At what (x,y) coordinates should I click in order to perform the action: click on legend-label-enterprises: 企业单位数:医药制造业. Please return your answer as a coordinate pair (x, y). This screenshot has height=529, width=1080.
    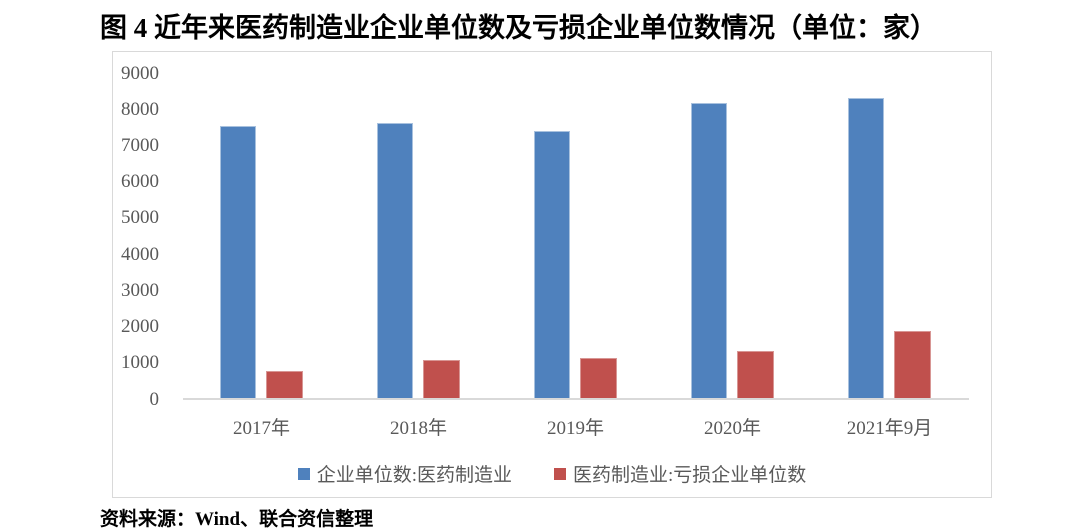
    Looking at the image, I should click on (414, 475).